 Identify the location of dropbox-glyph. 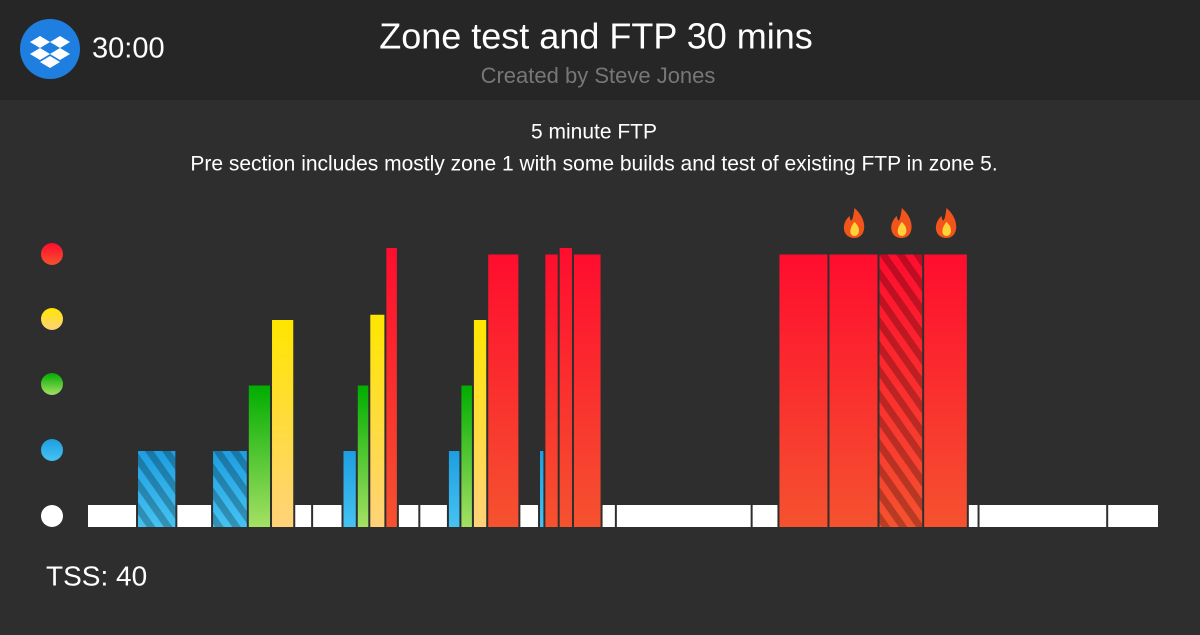
(50, 52).